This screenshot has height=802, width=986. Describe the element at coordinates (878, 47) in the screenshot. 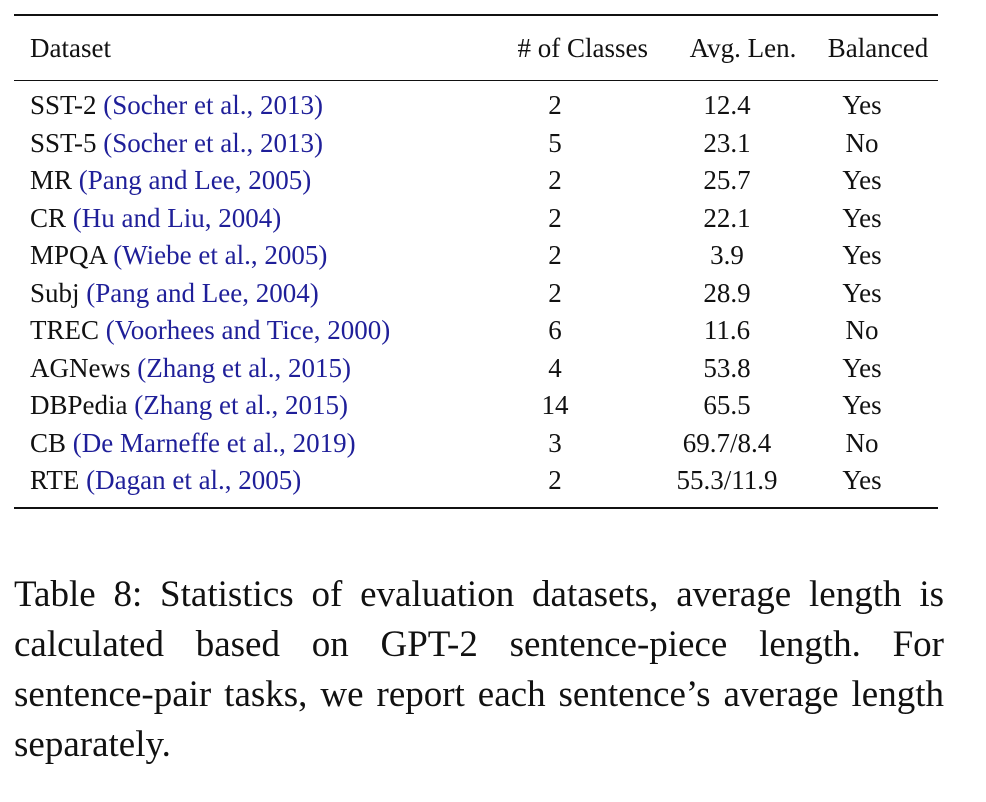

I see `header-balanced: Balanced` at that location.